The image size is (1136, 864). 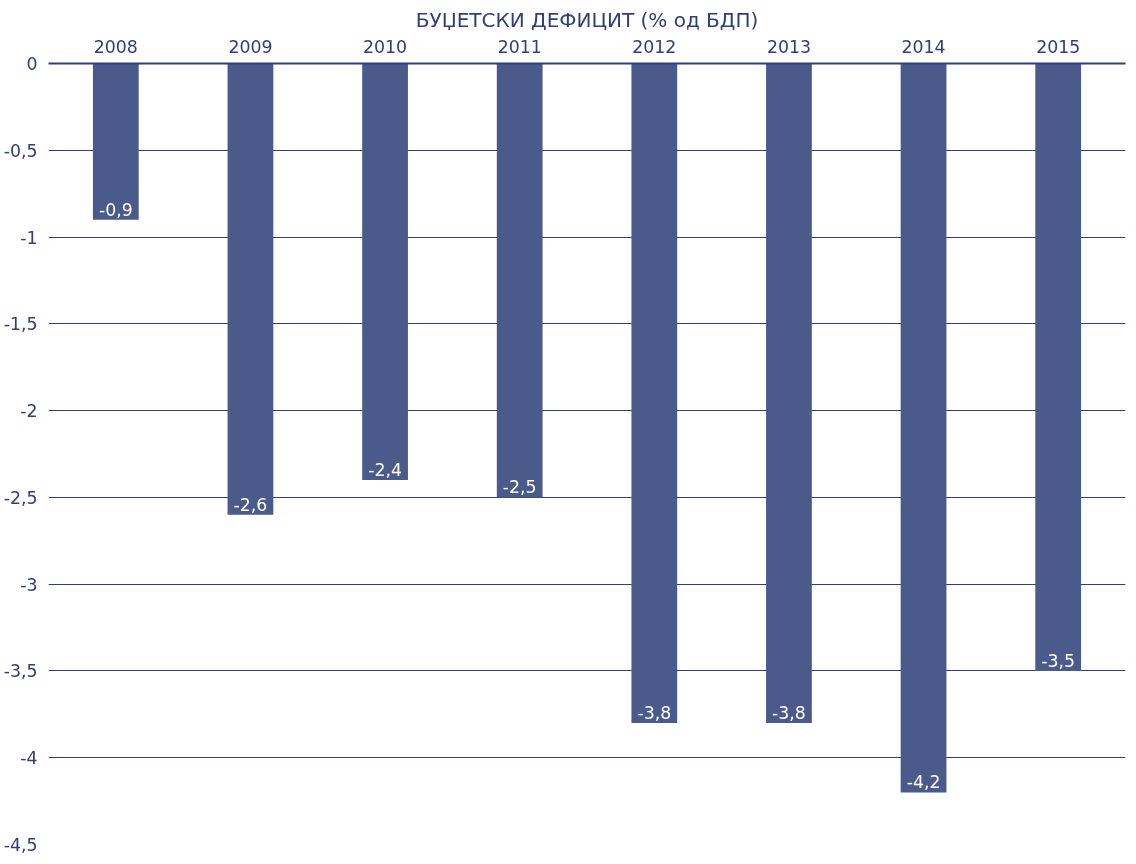 What do you see at coordinates (29, 411) in the screenshot?
I see `y-tick-label: -2` at bounding box center [29, 411].